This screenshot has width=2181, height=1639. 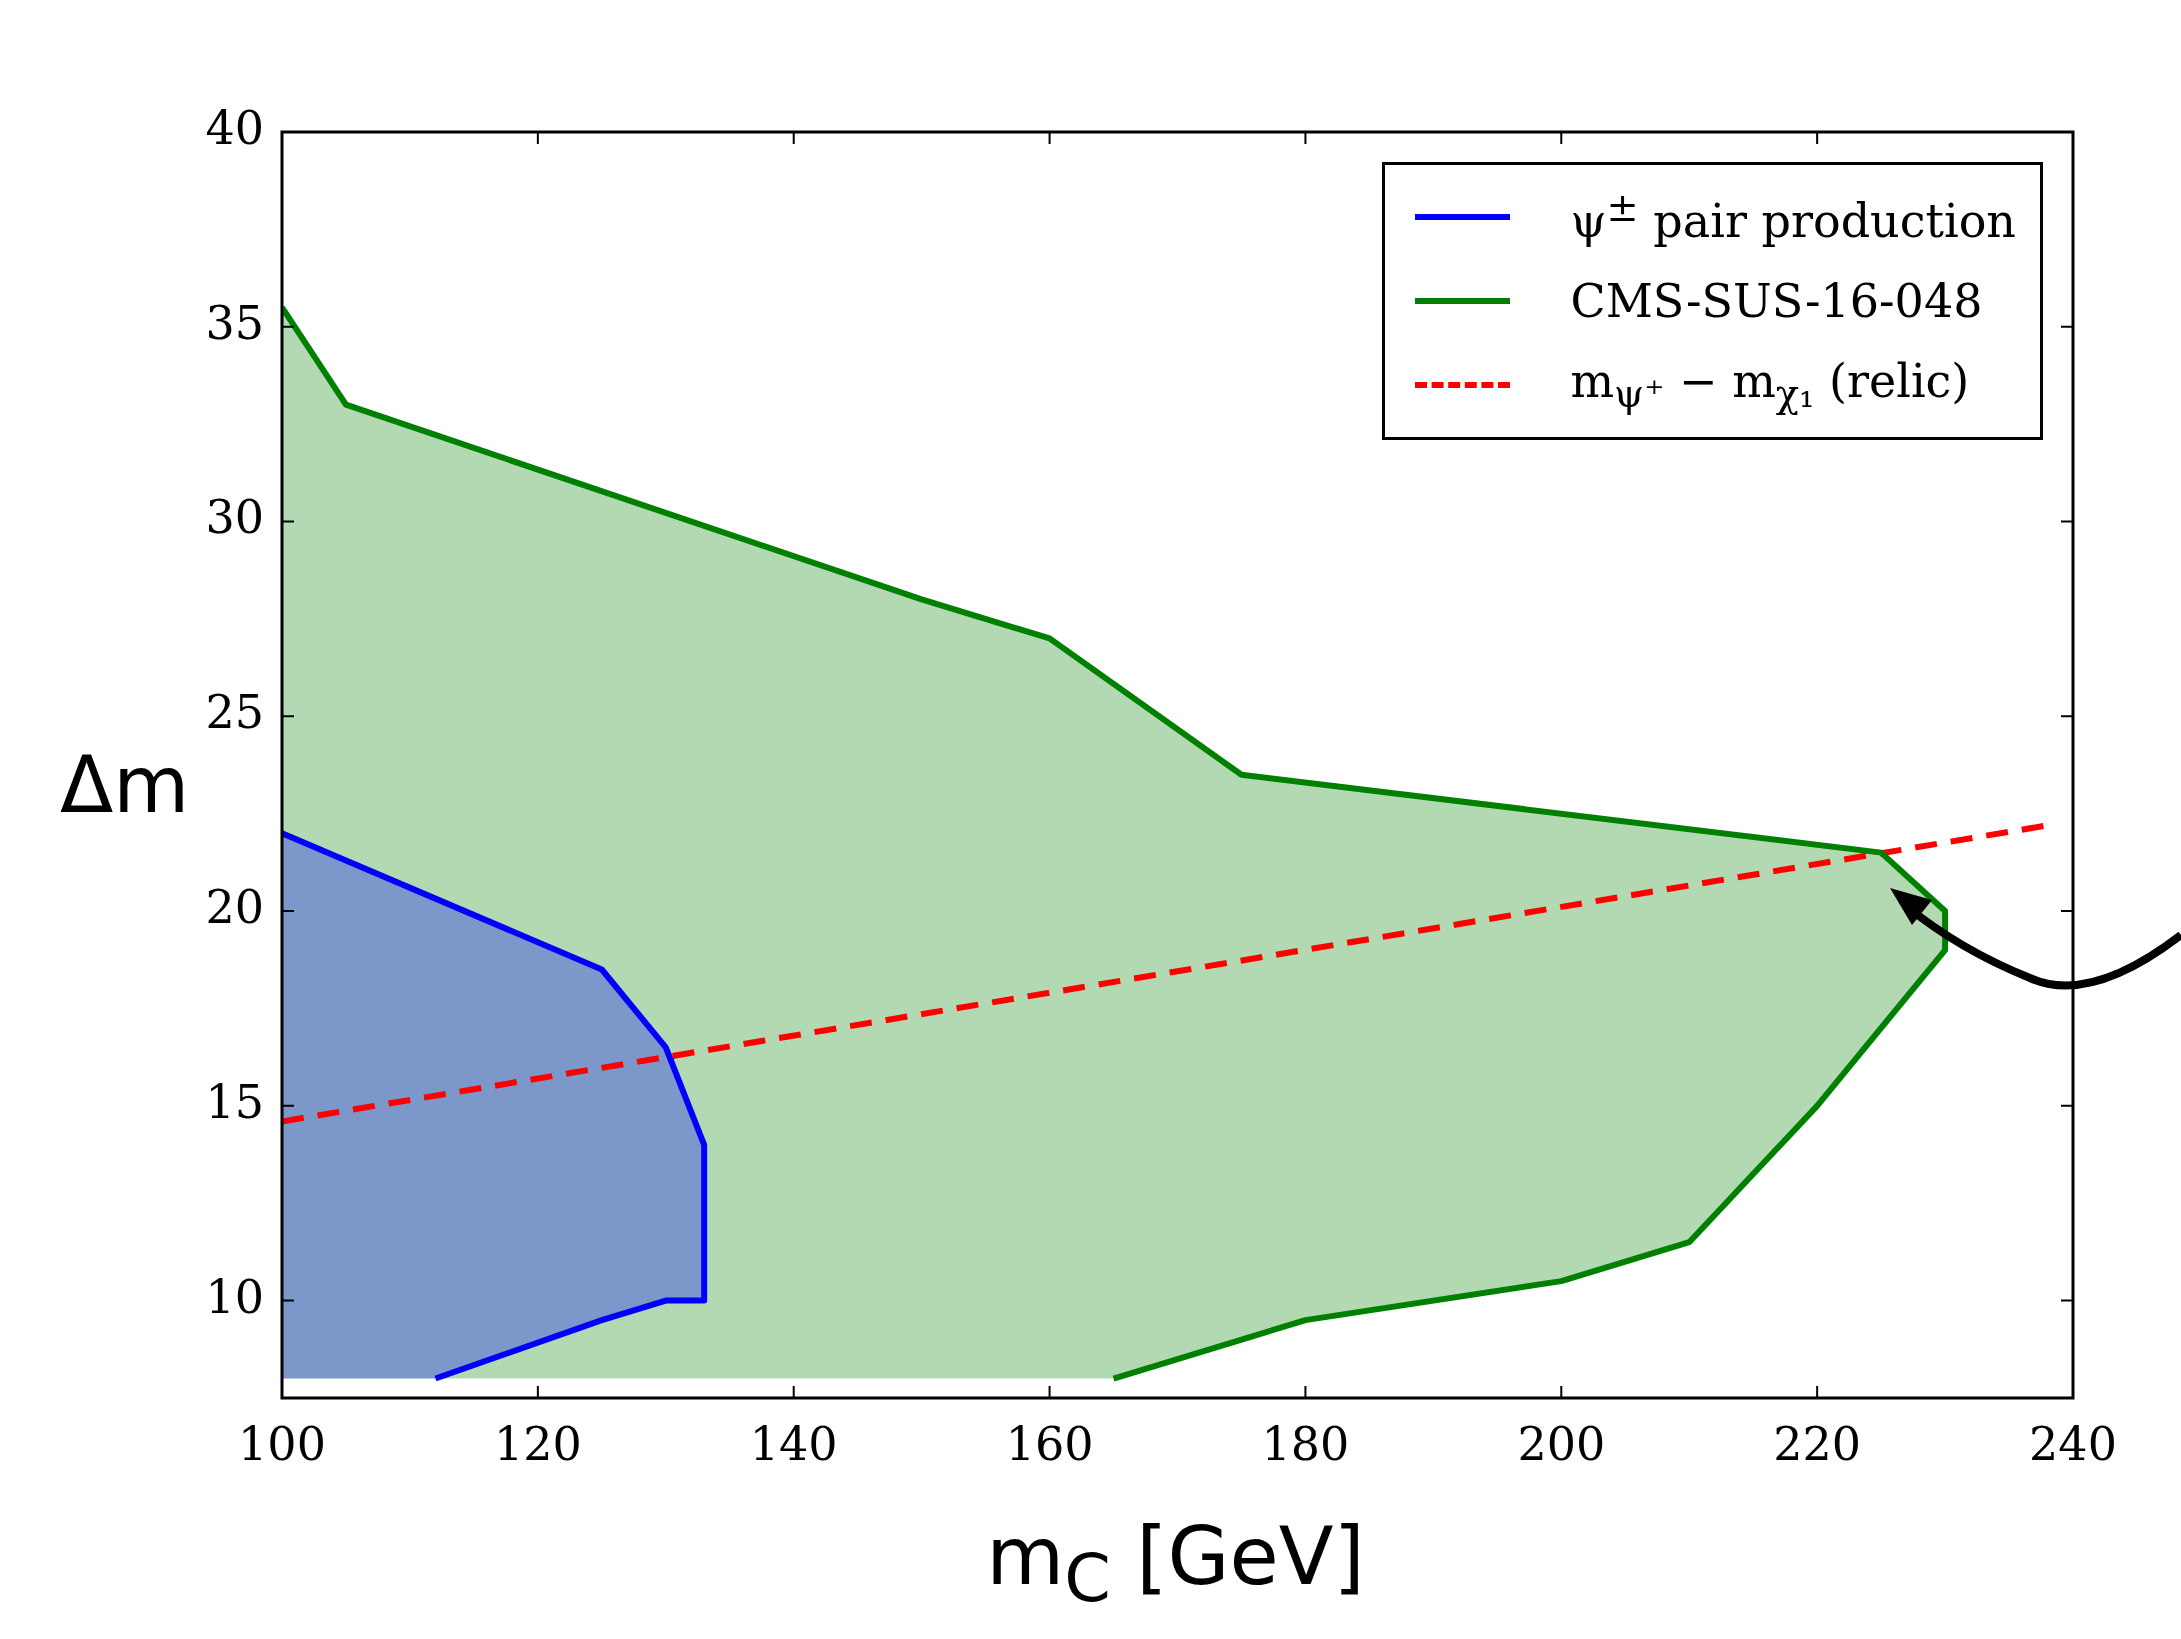 What do you see at coordinates (1776, 301) in the screenshot?
I see `legend-label: CMS-SUS-16-048` at bounding box center [1776, 301].